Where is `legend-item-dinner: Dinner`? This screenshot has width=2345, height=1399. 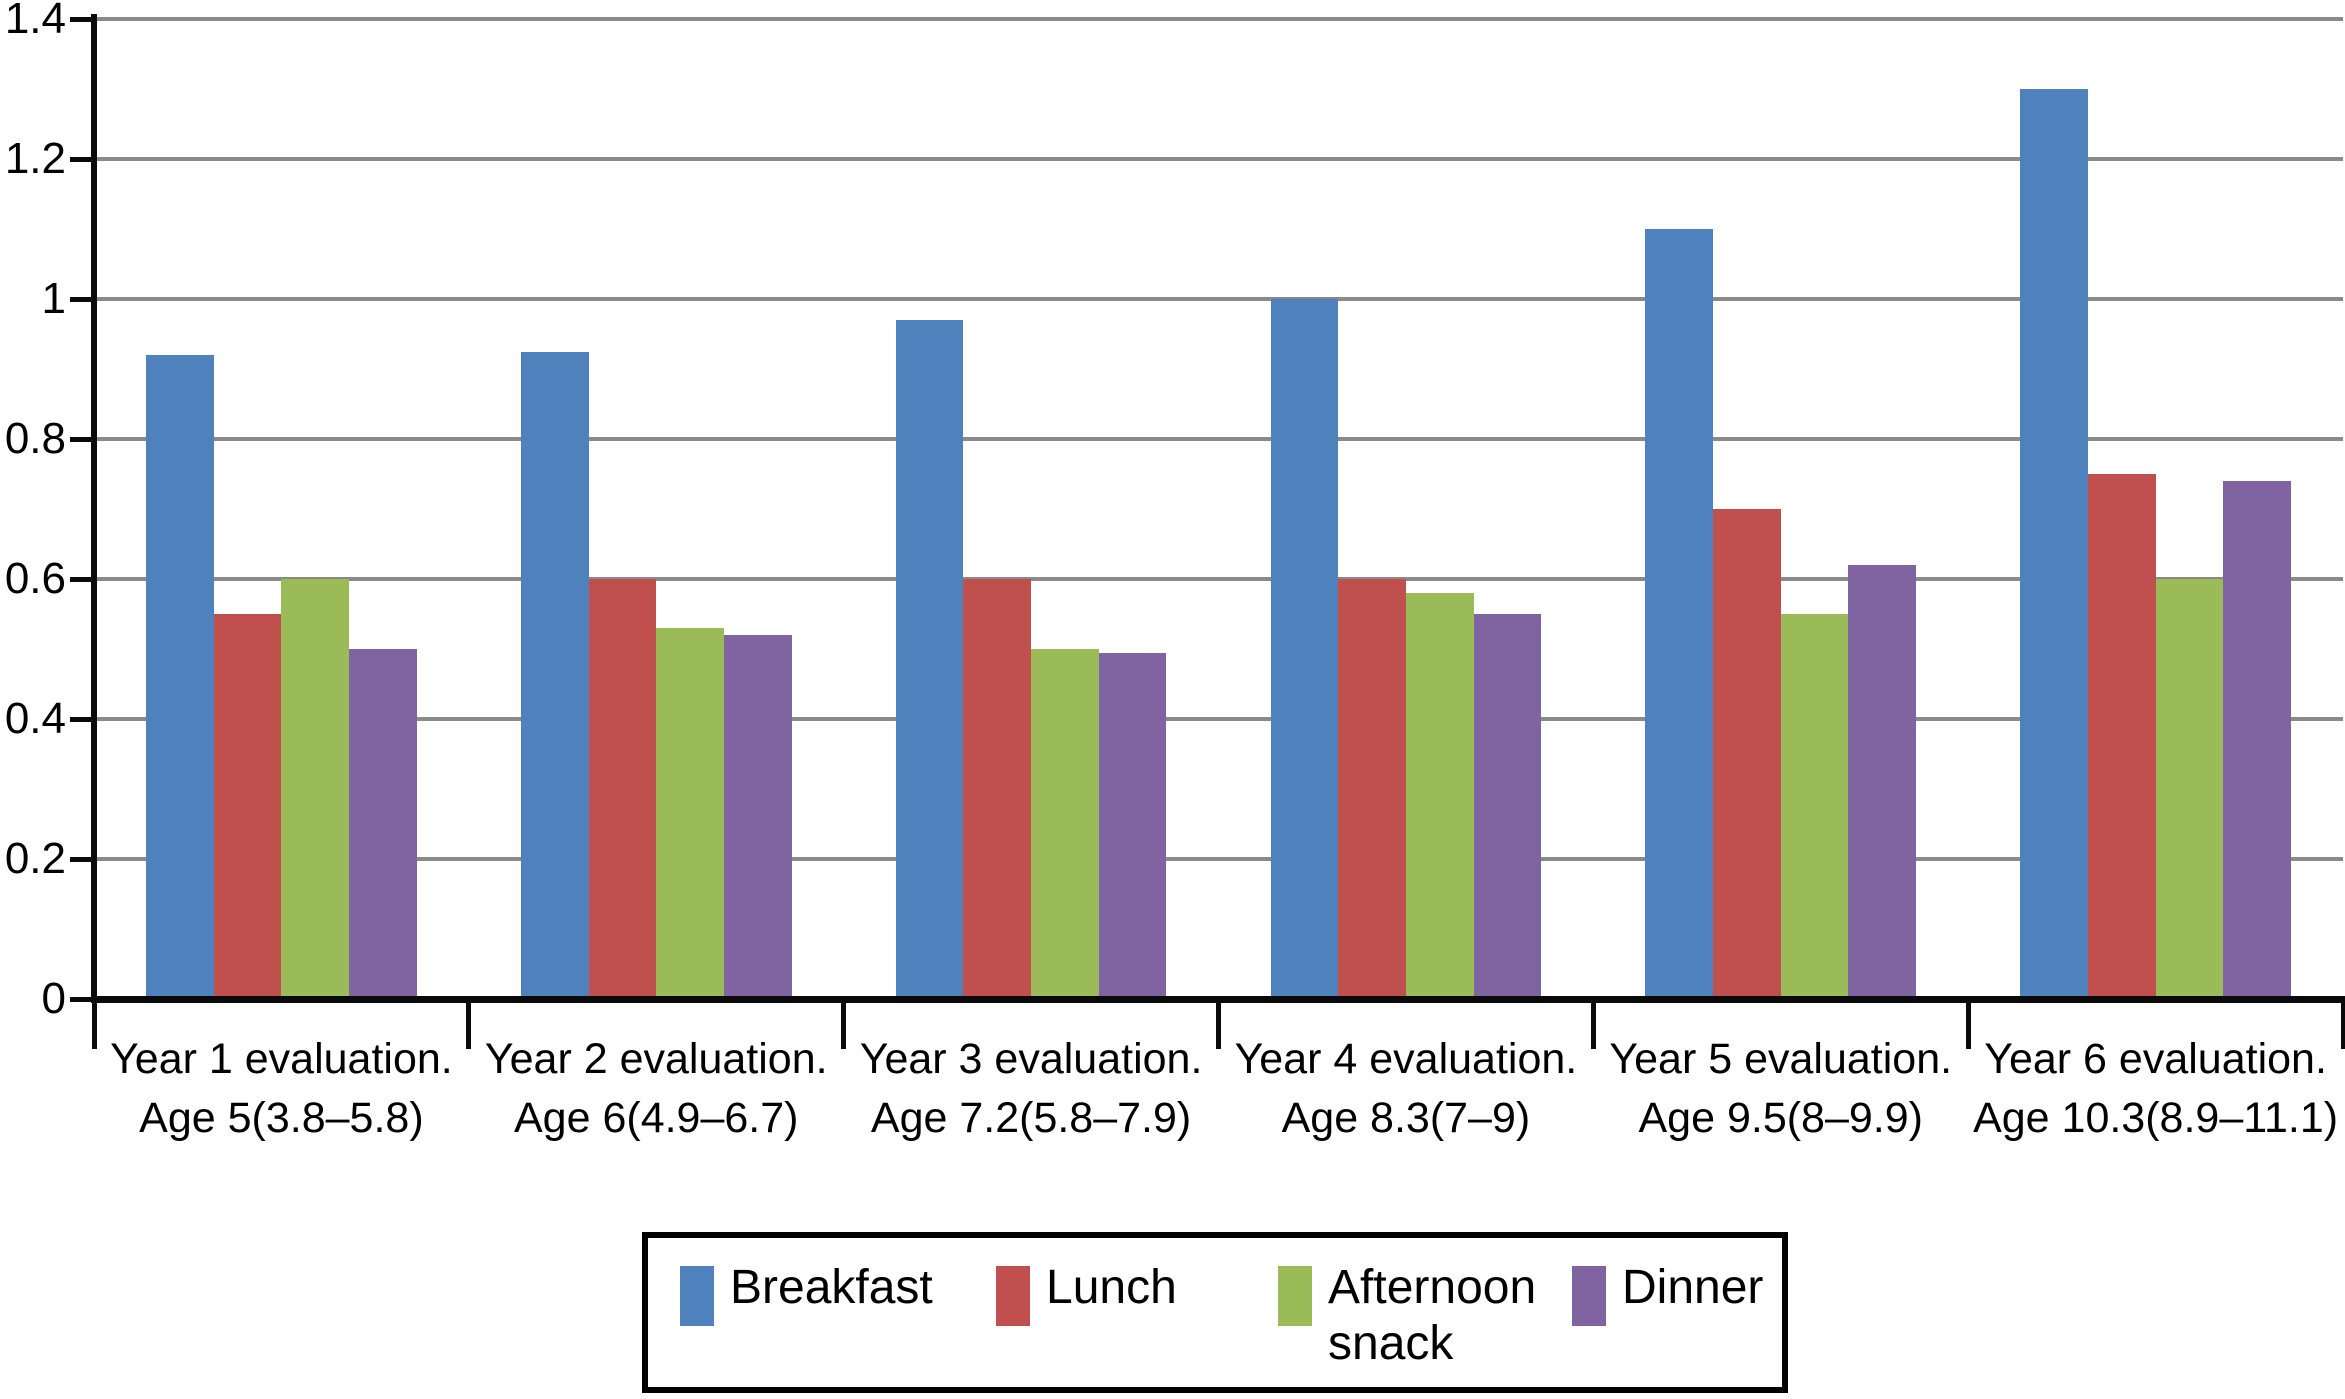 legend-item-dinner: Dinner is located at coordinates (1667, 1293).